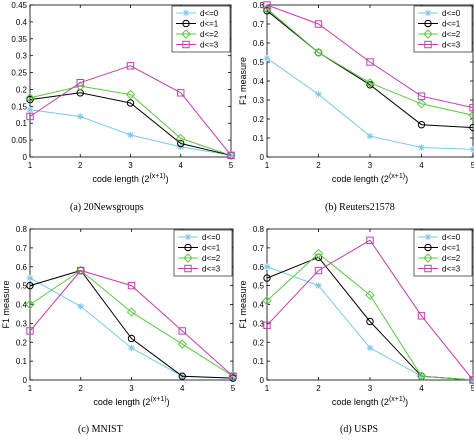  What do you see at coordinates (262, 380) in the screenshot?
I see `y-tick-label: 0` at bounding box center [262, 380].